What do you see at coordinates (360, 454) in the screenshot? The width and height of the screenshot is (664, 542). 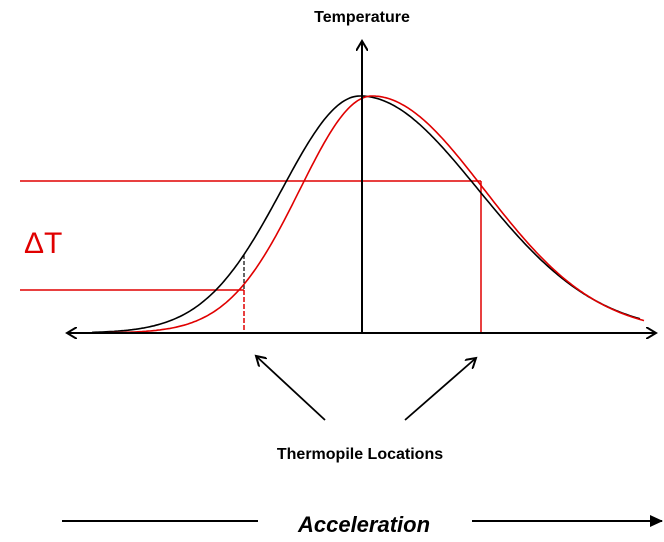 I see `annotation: Thermopile Locations` at bounding box center [360, 454].